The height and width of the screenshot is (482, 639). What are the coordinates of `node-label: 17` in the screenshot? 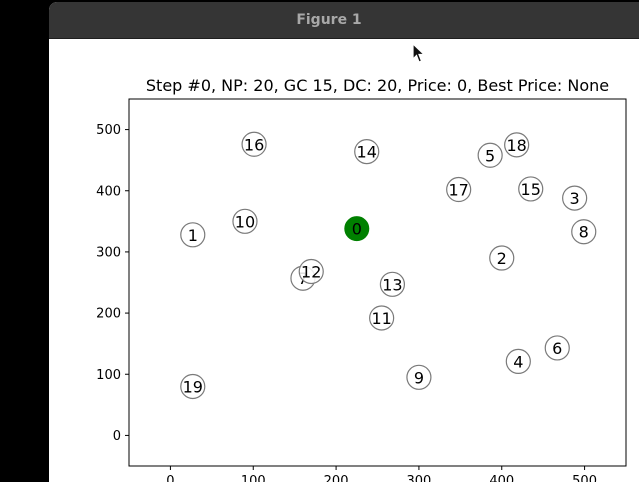 It's located at (458, 190).